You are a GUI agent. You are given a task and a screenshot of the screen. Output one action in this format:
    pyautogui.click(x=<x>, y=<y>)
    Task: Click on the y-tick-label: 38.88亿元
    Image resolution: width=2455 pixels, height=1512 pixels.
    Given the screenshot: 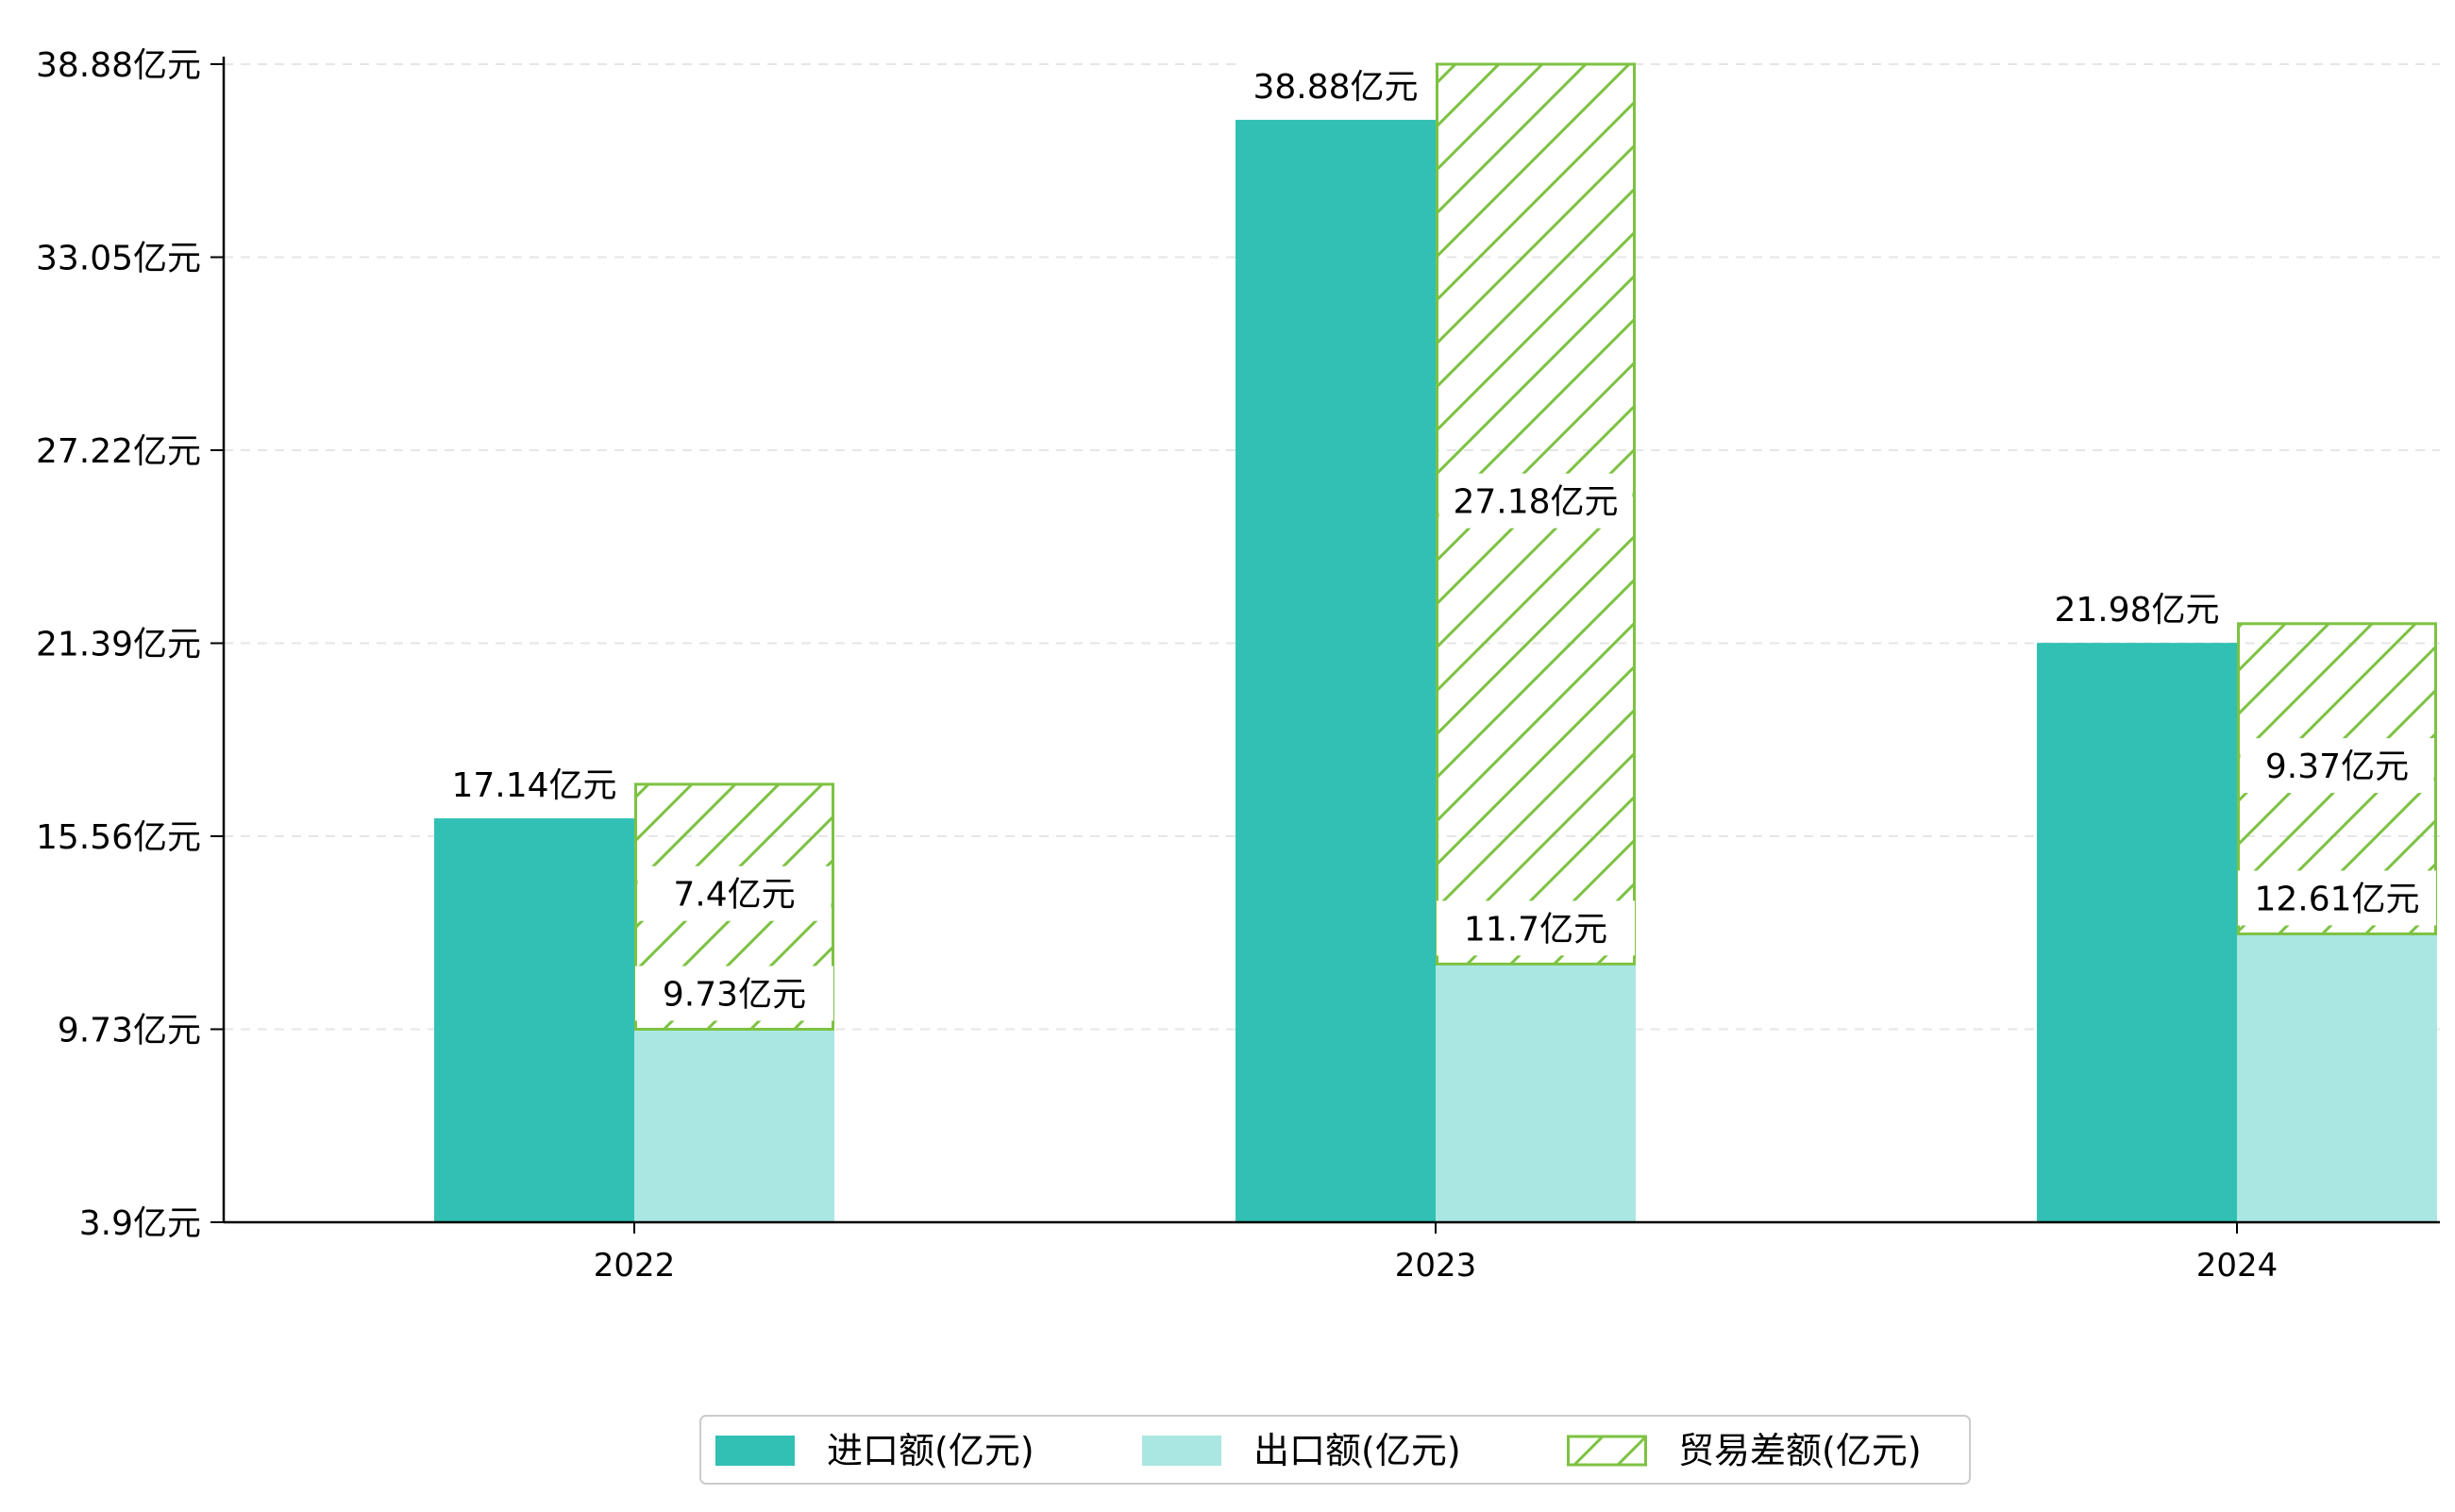 What is the action you would take?
    pyautogui.click(x=119, y=65)
    